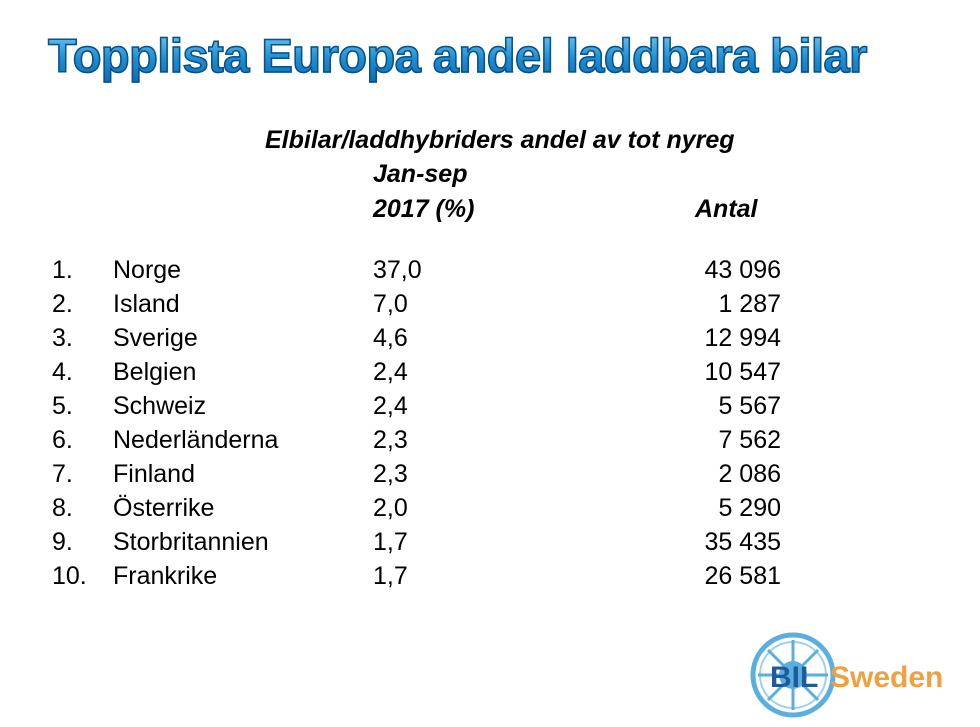 The width and height of the screenshot is (980, 727). I want to click on row-5-antal: 5 567, so click(749, 406).